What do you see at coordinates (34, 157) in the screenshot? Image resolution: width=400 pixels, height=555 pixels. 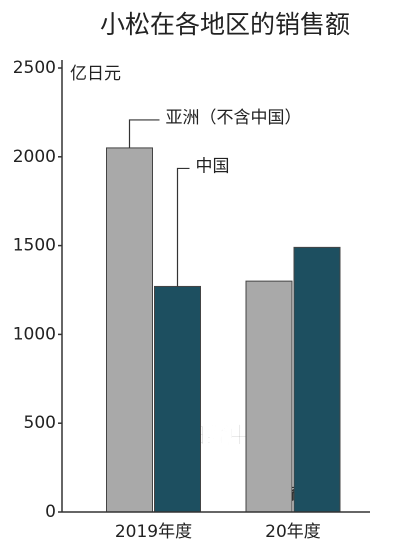 I see `y-tick-label: 2000` at bounding box center [34, 157].